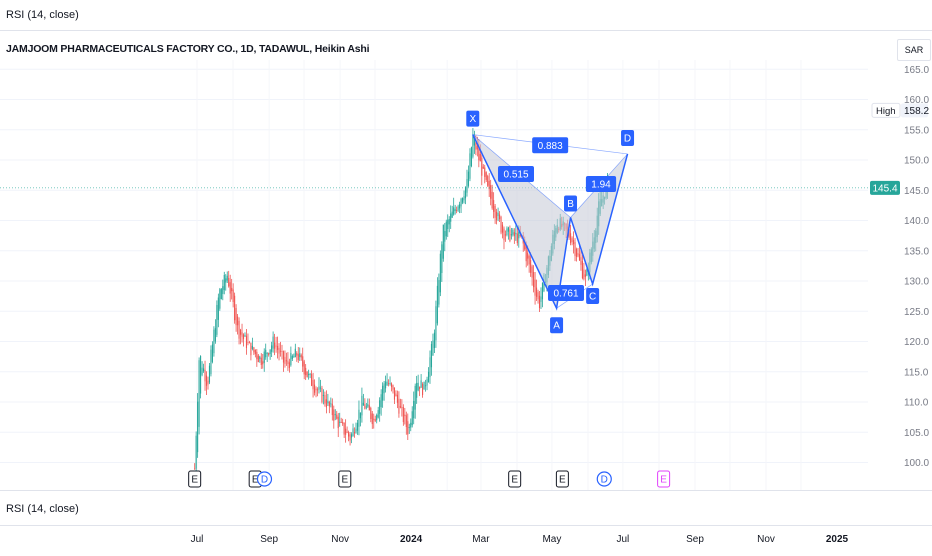 This screenshot has height=556, width=932. Describe the element at coordinates (886, 111) in the screenshot. I see `high-label-text: High` at that location.